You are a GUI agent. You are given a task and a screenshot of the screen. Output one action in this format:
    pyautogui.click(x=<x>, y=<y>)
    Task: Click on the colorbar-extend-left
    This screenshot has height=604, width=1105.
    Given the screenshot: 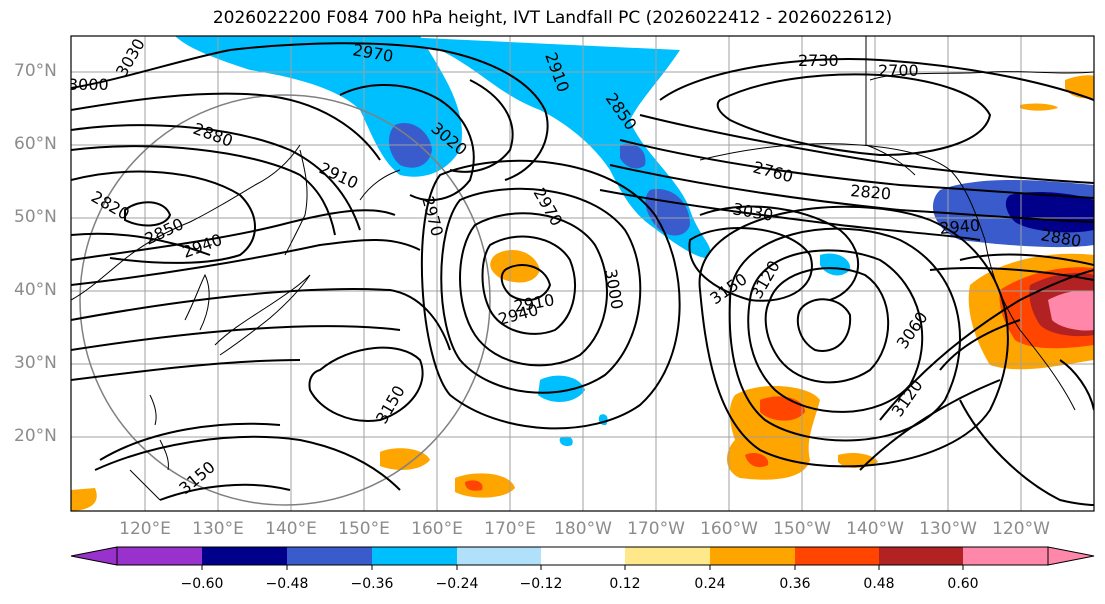 What is the action you would take?
    pyautogui.click(x=94, y=556)
    